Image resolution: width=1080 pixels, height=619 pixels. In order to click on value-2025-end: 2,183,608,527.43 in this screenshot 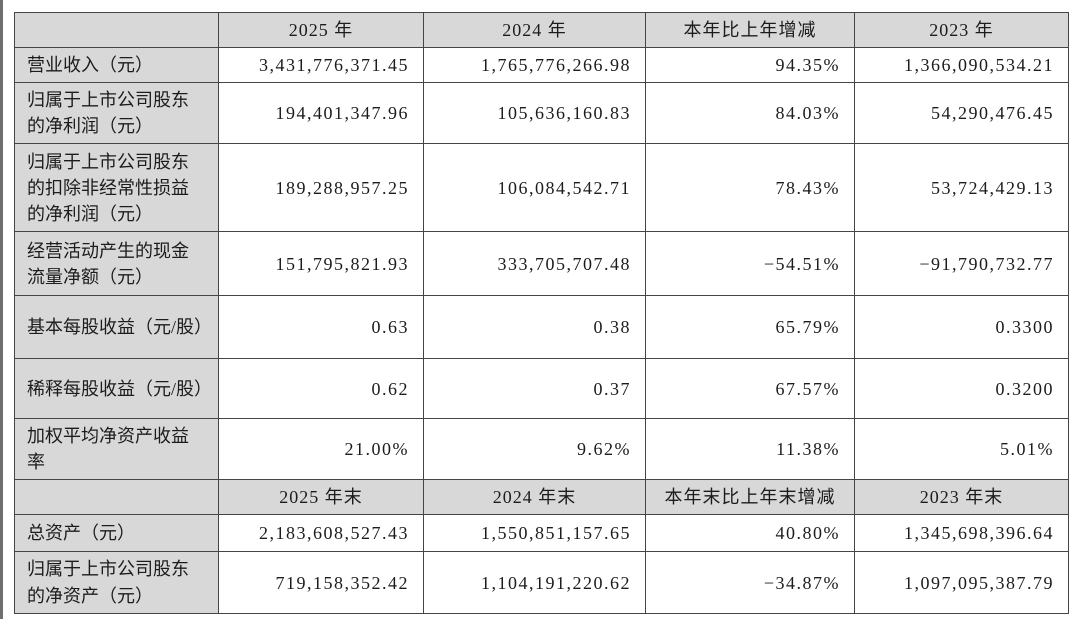, I will do `click(321, 533)`.